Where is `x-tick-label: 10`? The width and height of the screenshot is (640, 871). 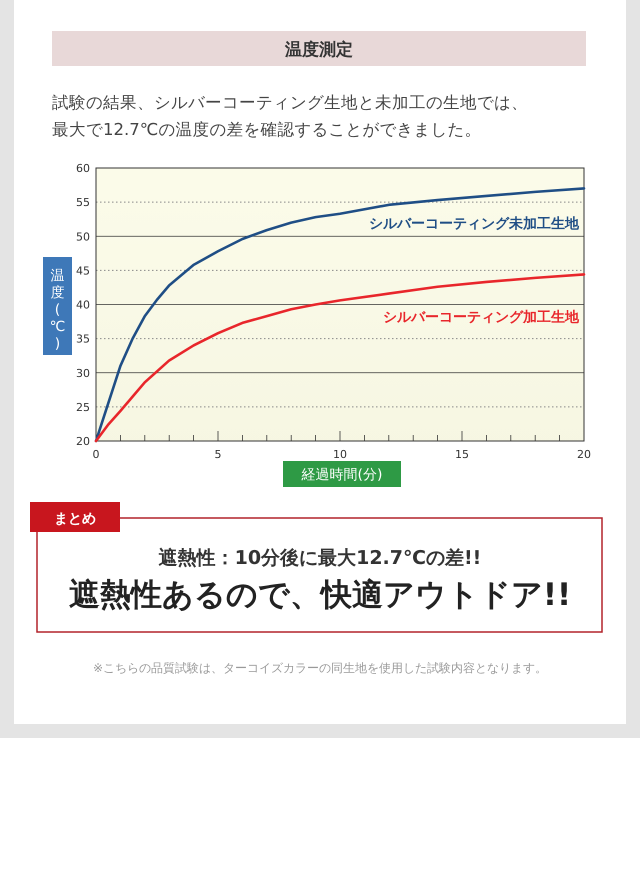 x-tick-label: 10 is located at coordinates (340, 454).